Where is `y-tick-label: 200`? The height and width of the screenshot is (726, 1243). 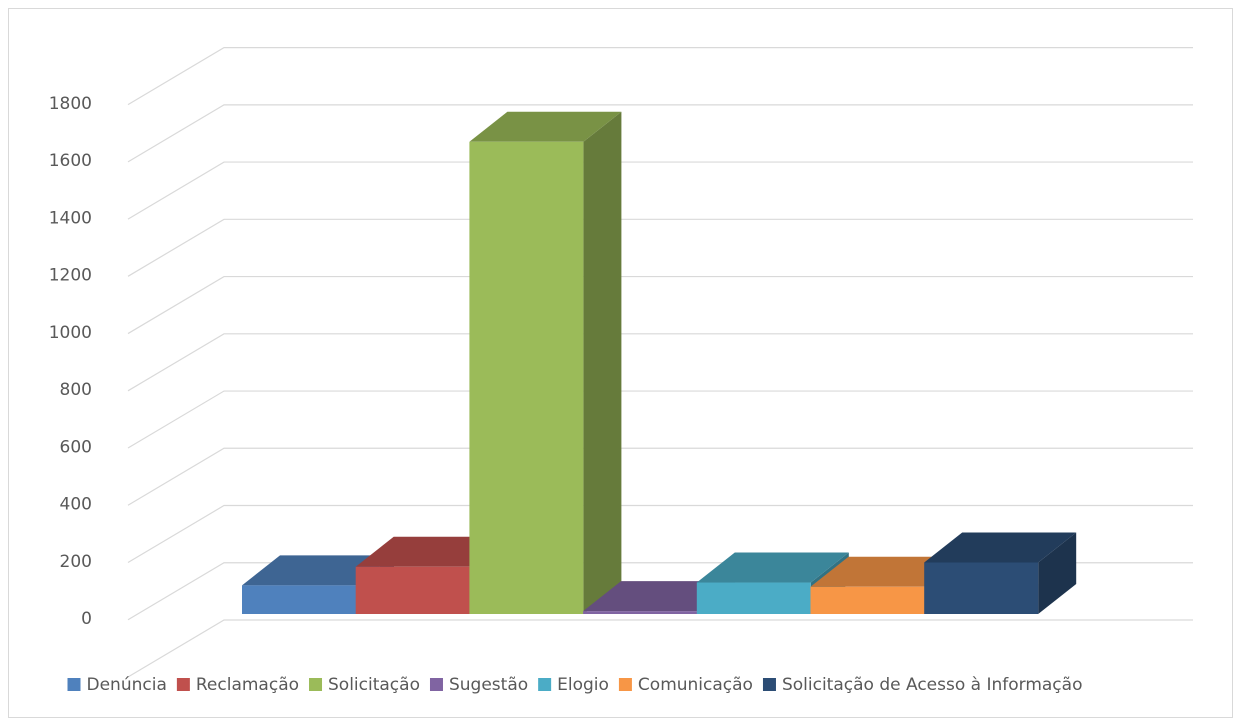 y-tick-label: 200 is located at coordinates (76, 562).